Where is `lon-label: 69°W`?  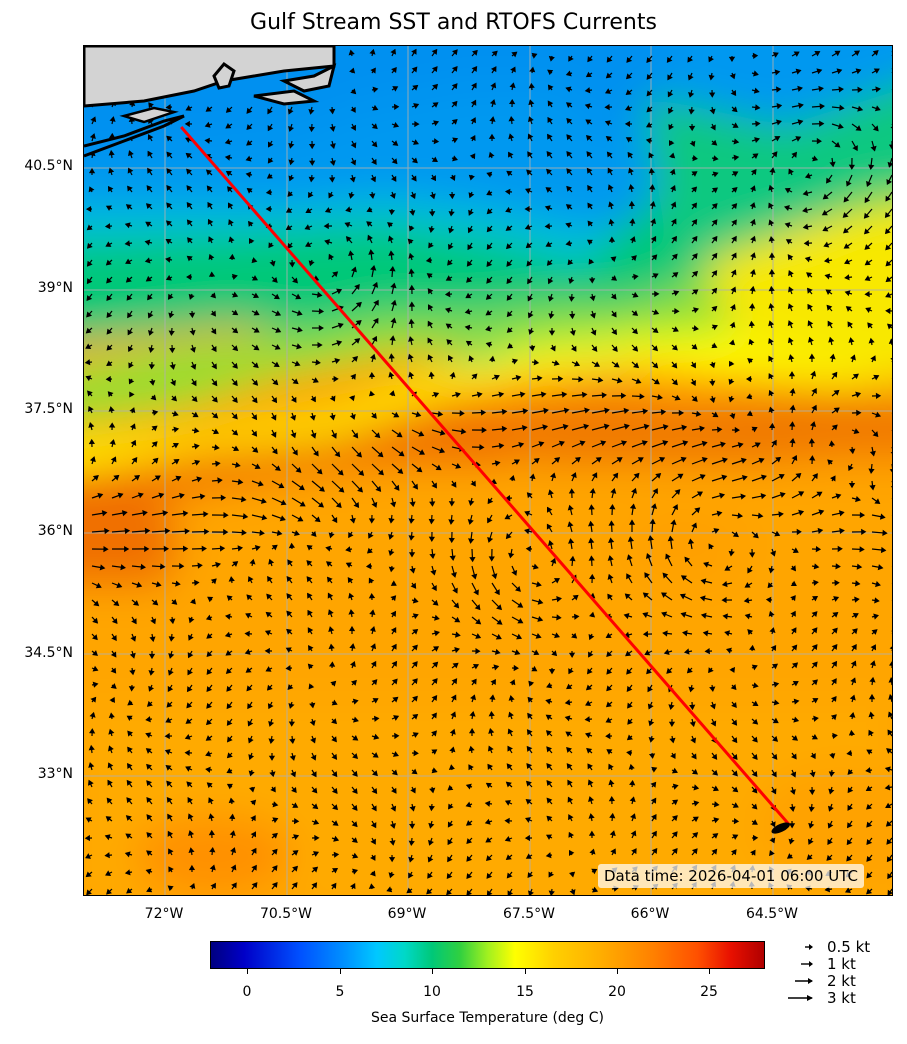
lon-label: 69°W is located at coordinates (407, 914).